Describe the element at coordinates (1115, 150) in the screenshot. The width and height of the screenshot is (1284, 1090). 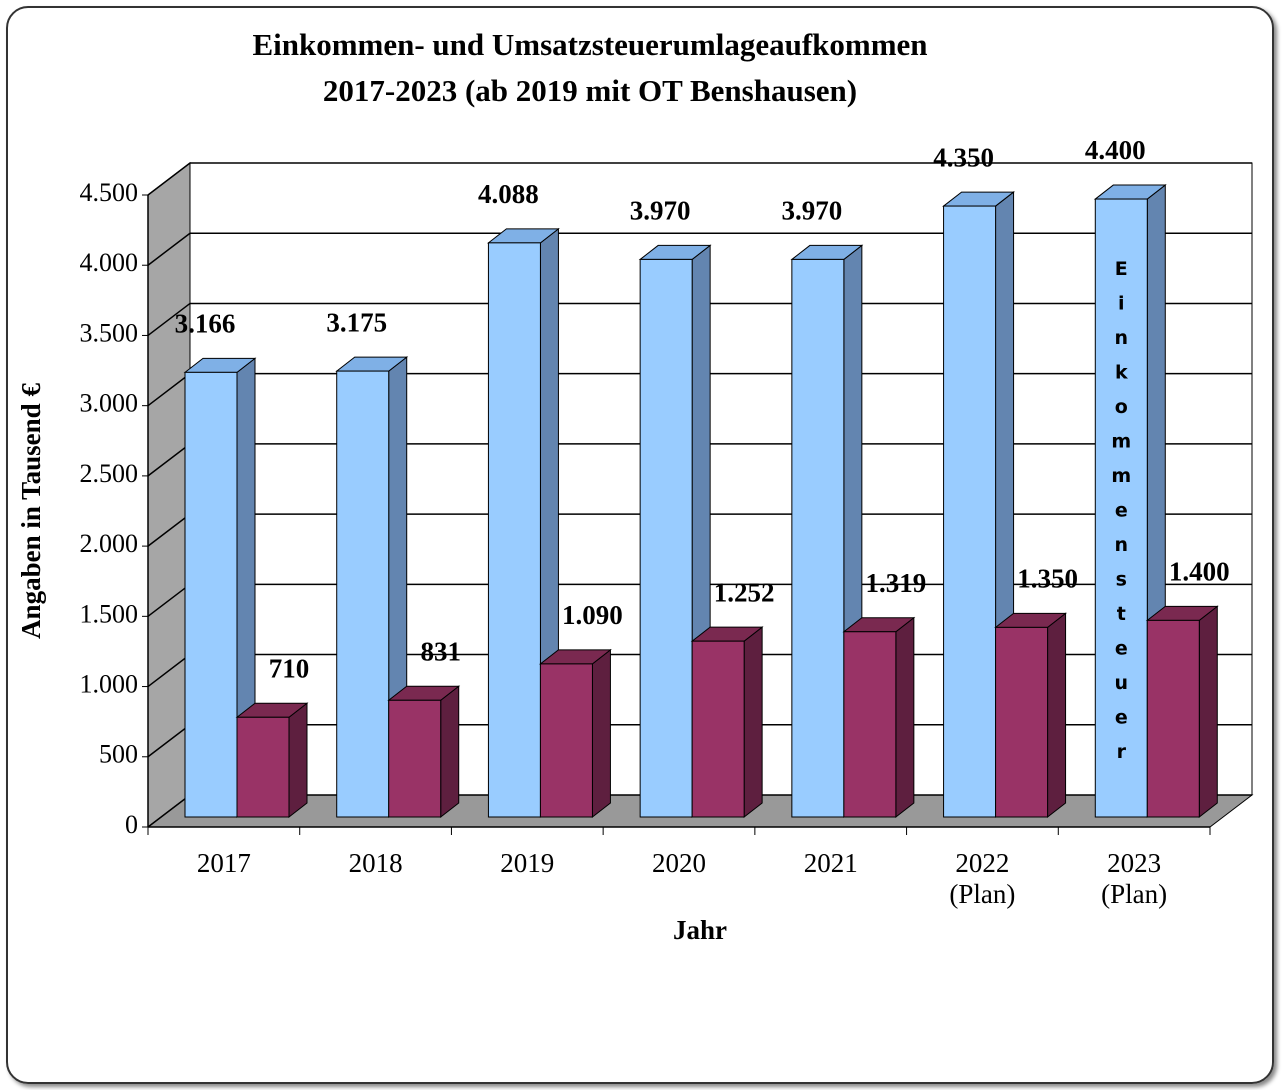
I see `value-label: 4.400` at that location.